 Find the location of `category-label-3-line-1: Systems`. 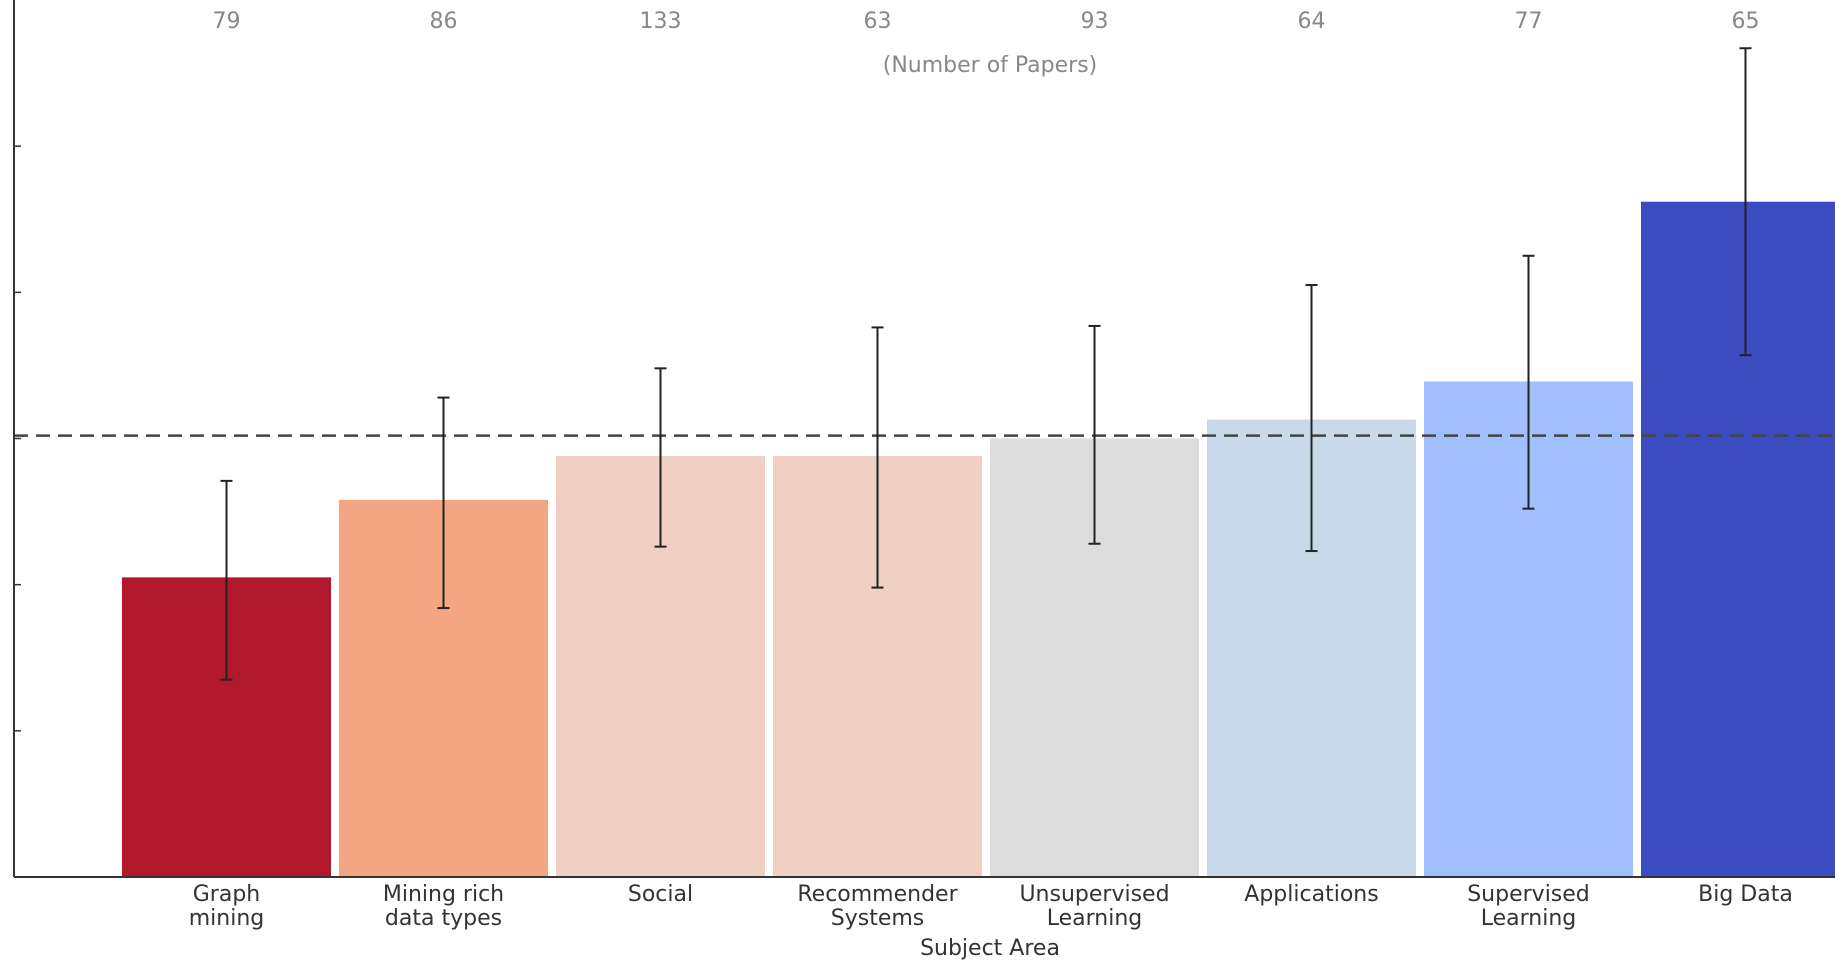

category-label-3-line-1: Systems is located at coordinates (878, 918).